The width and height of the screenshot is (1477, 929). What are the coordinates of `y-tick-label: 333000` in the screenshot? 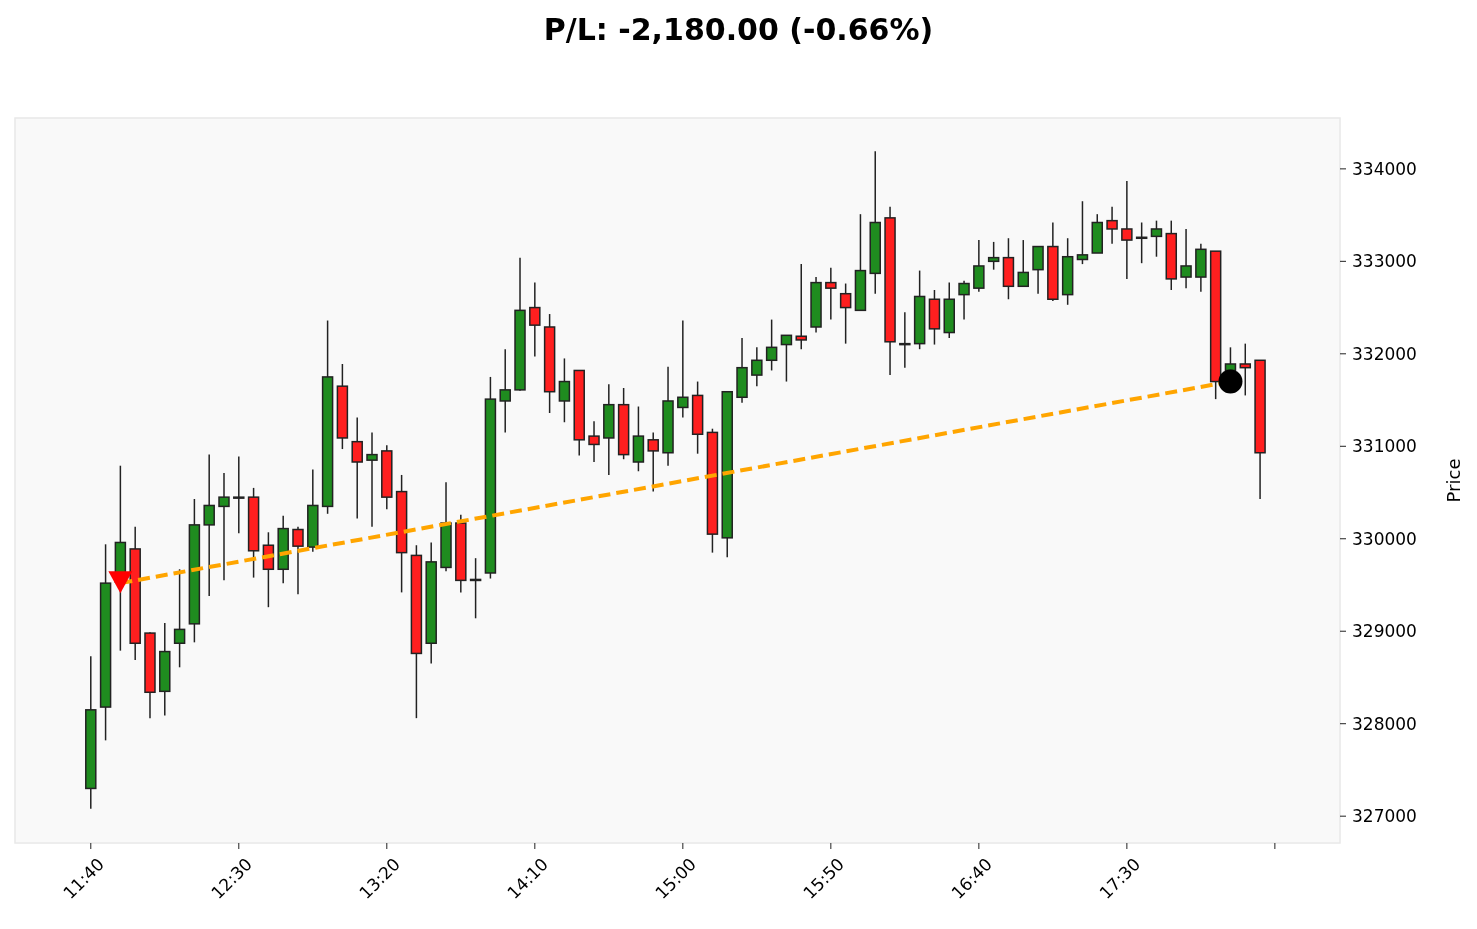 It's located at (1384, 261).